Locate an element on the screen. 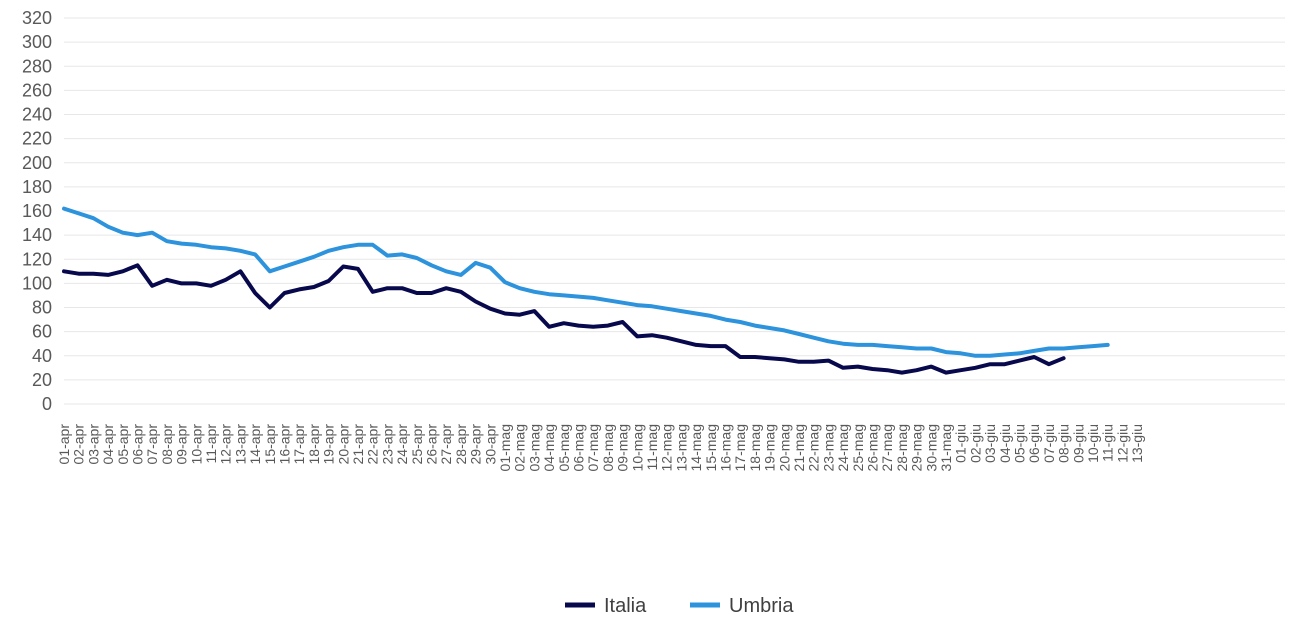 This screenshot has height=618, width=1307. x-tick-label: 15-apr is located at coordinates (270, 444).